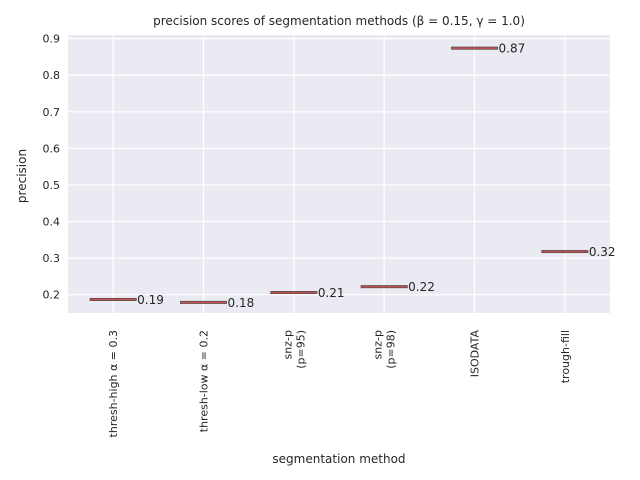 The width and height of the screenshot is (640, 480). What do you see at coordinates (300, 349) in the screenshot?
I see `x-tick-label-line: (p=95)` at bounding box center [300, 349].